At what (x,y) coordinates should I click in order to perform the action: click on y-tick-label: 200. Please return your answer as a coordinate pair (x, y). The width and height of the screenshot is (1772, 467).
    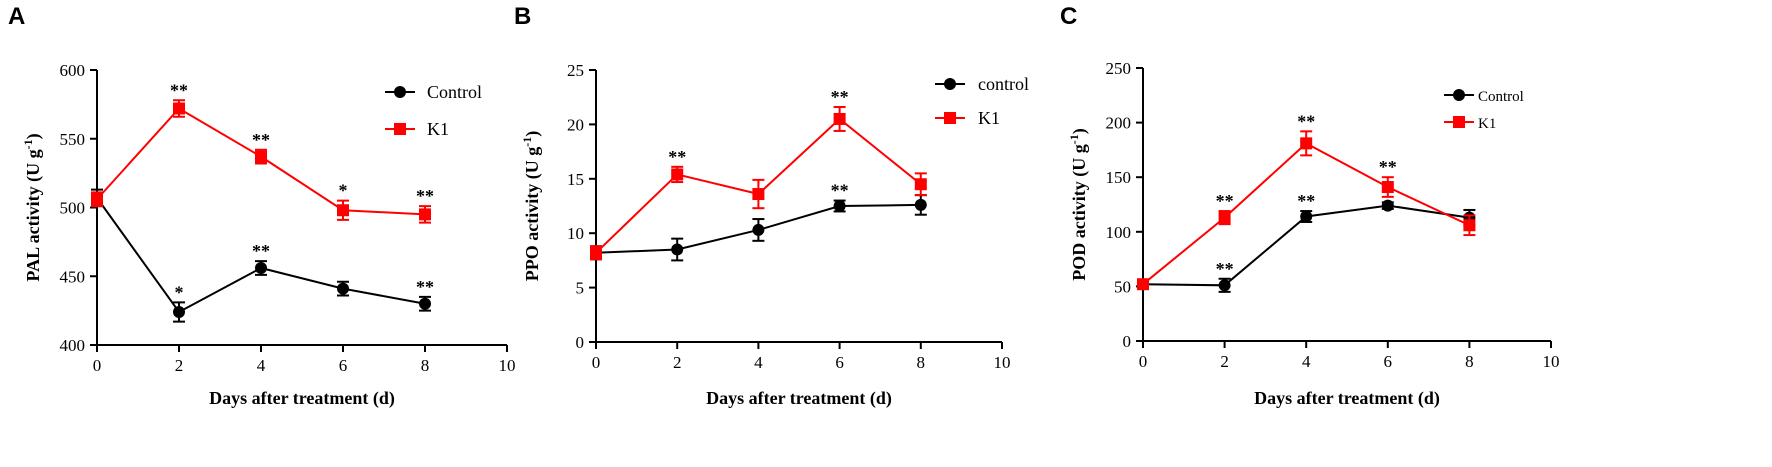
    Looking at the image, I should click on (1119, 123).